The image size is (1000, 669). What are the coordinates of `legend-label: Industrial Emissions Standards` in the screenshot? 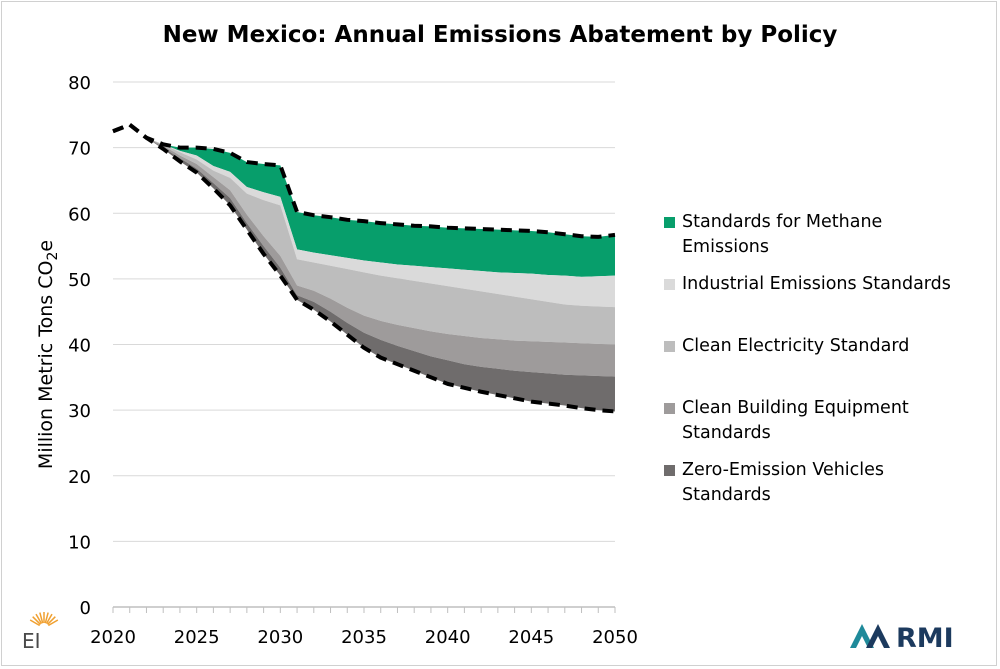 It's located at (816, 284).